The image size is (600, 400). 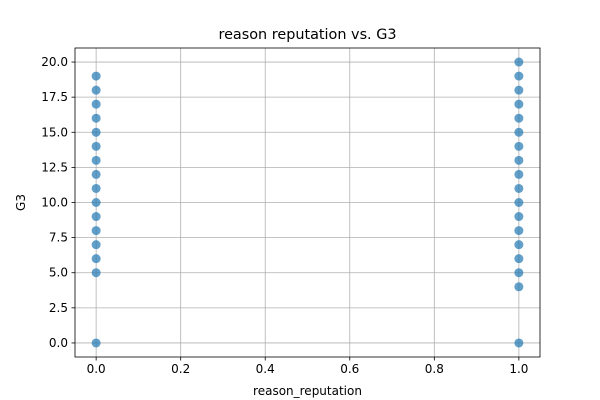 I want to click on chart-title: reason reputation vs. G3, so click(x=307, y=35).